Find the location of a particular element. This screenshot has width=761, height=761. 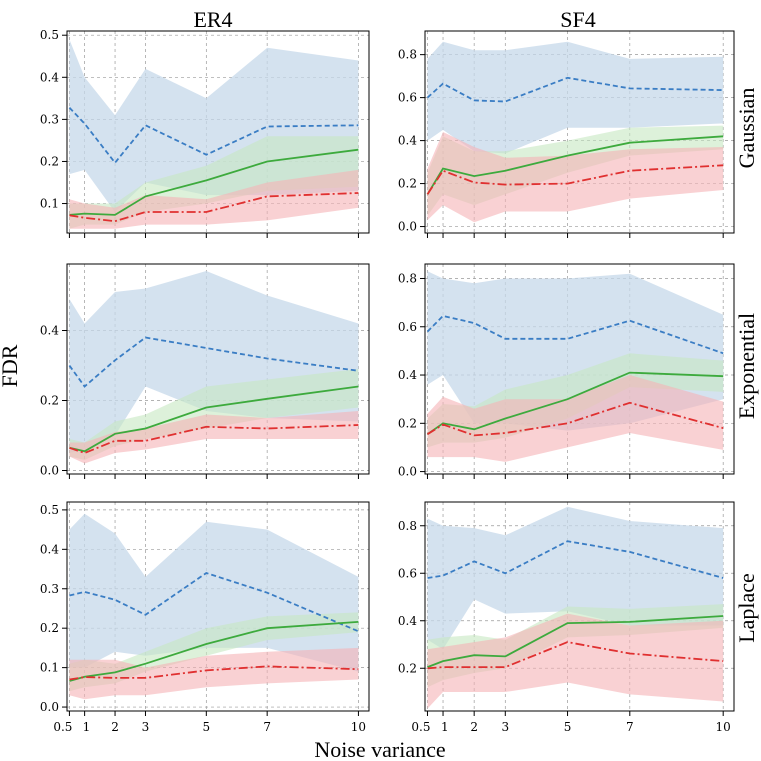

row-title-gaussian: Gaussian is located at coordinates (746, 128).